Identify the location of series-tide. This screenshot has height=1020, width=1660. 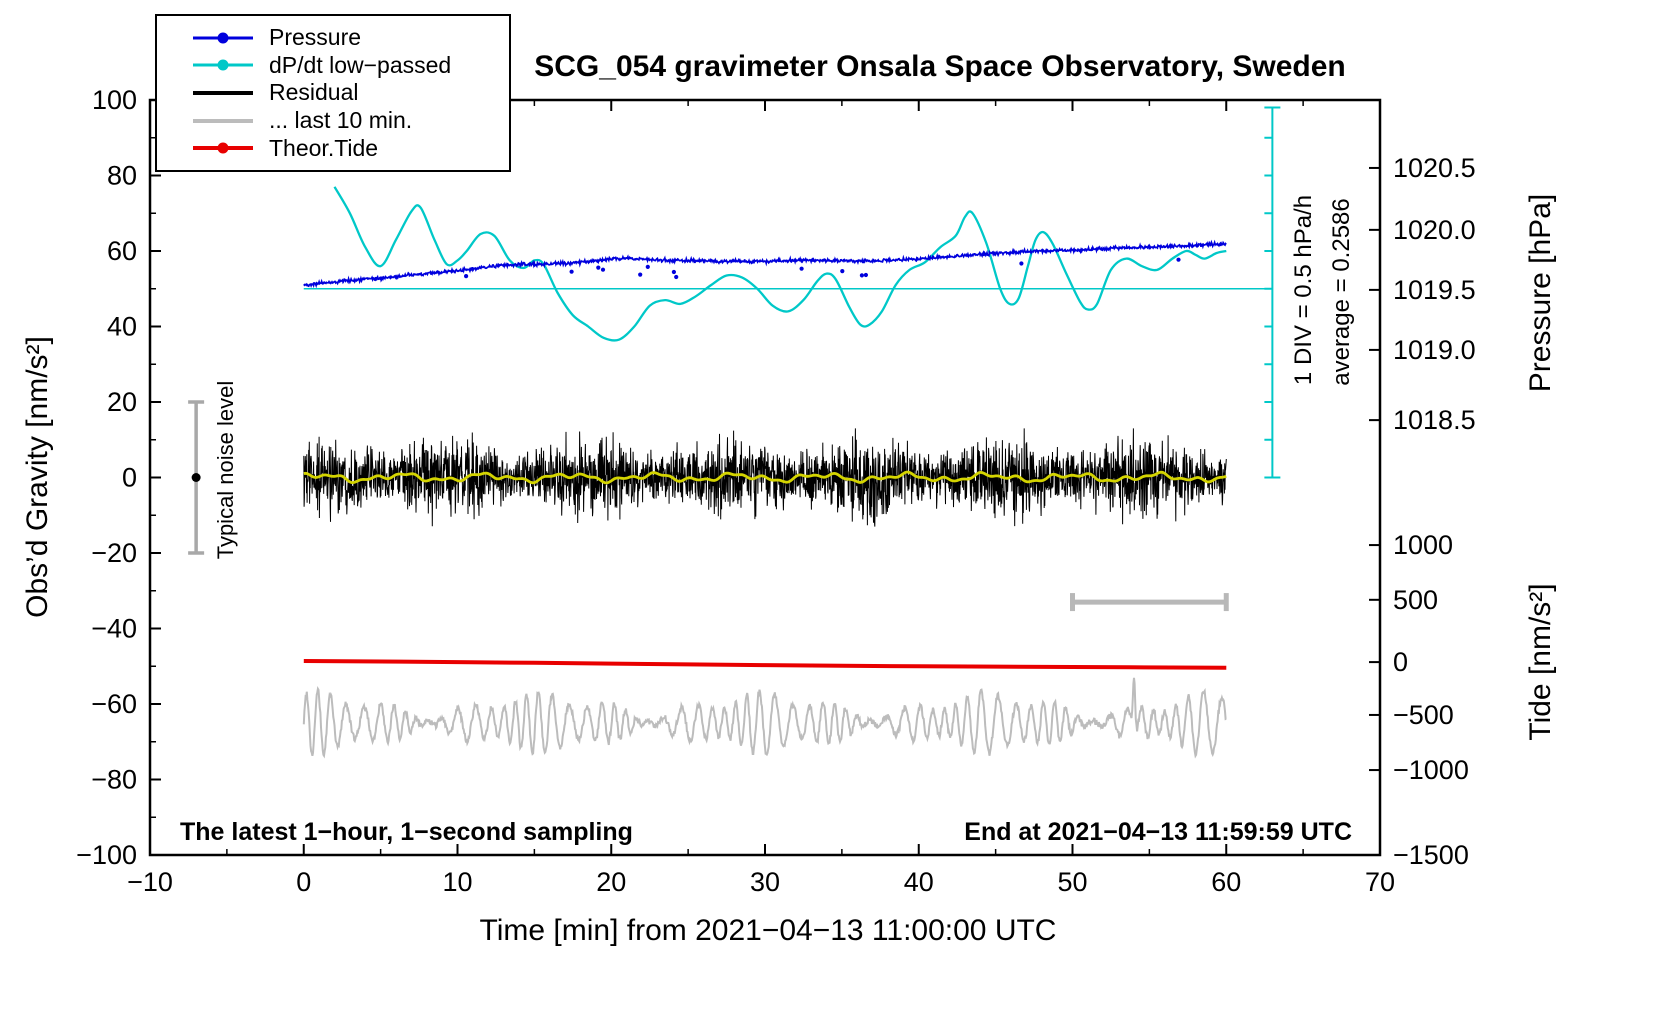
(765, 664).